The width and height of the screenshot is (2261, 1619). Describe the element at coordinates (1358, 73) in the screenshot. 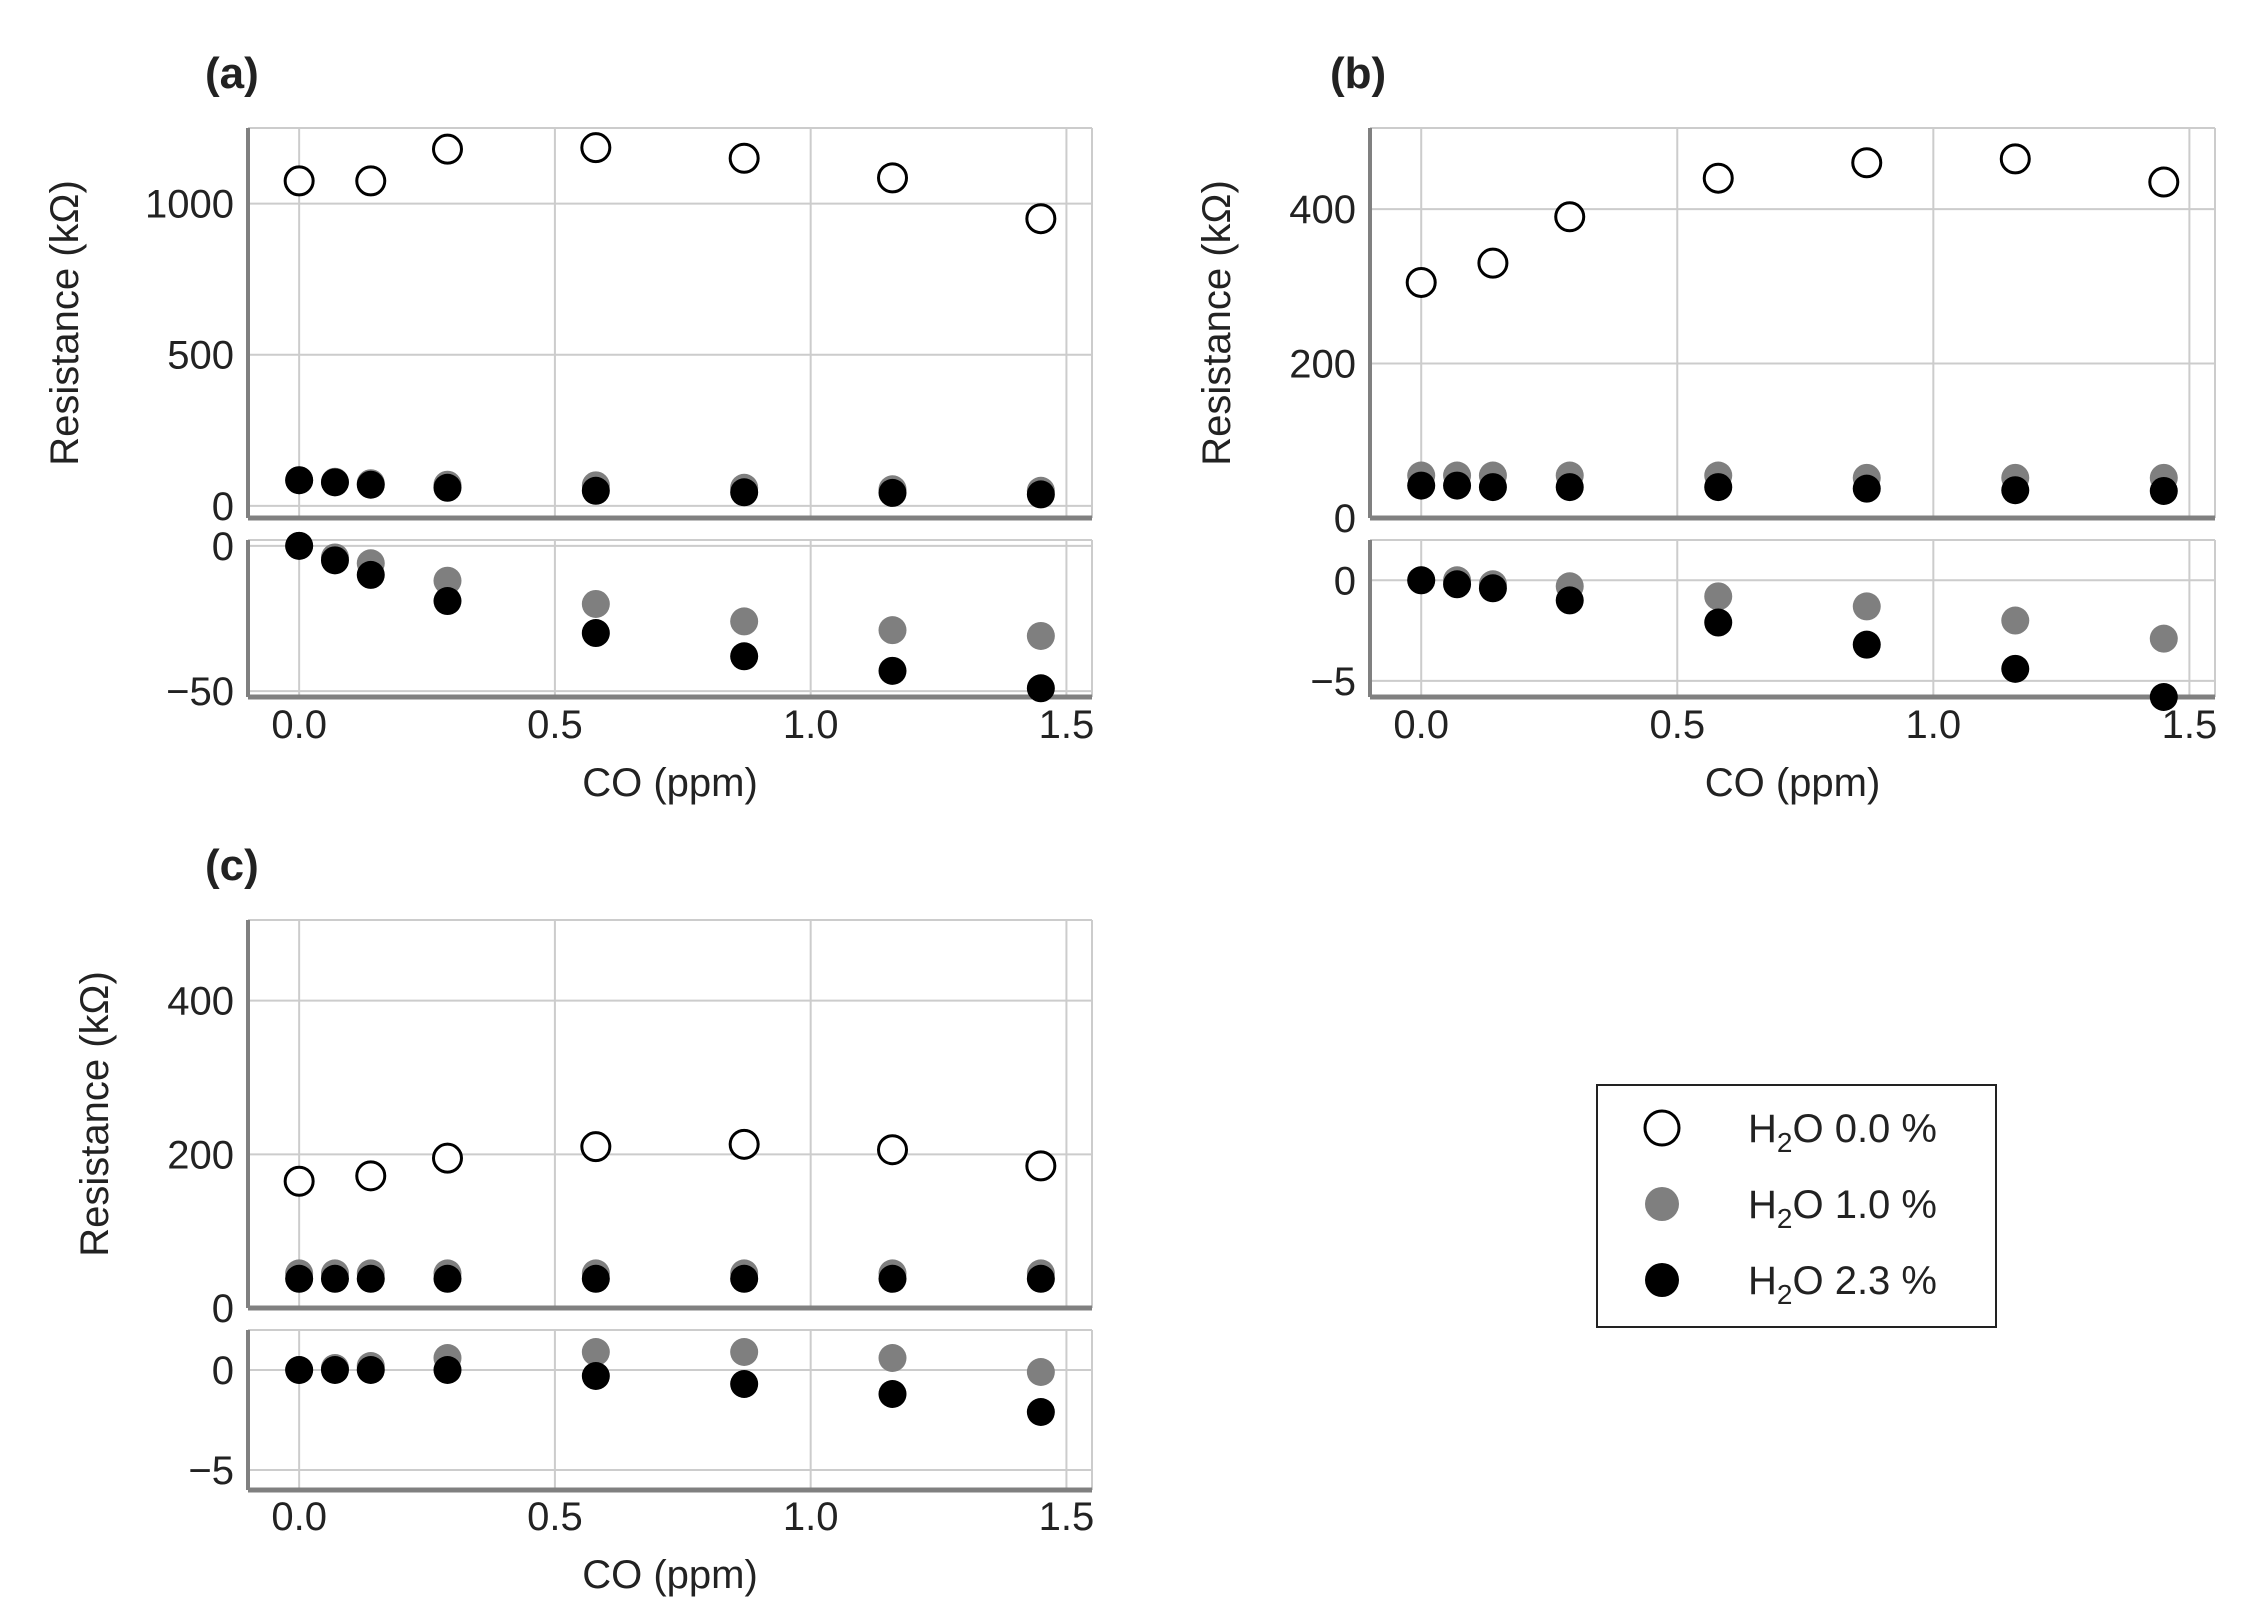

I see `panel-label: (b)` at that location.